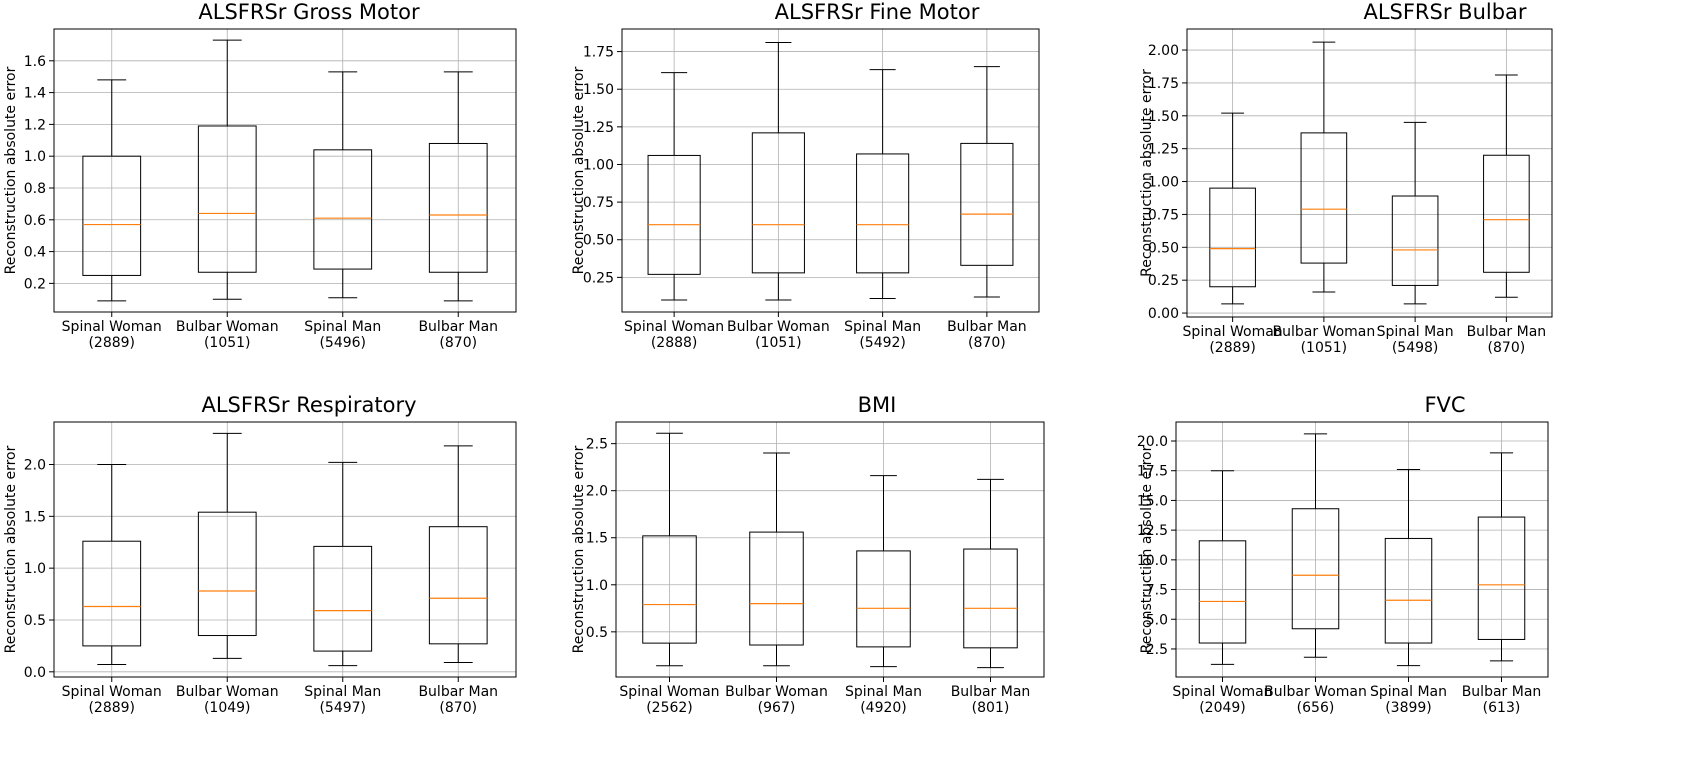 The height and width of the screenshot is (780, 1706). I want to click on x-tick-count: (2049), so click(1222, 708).